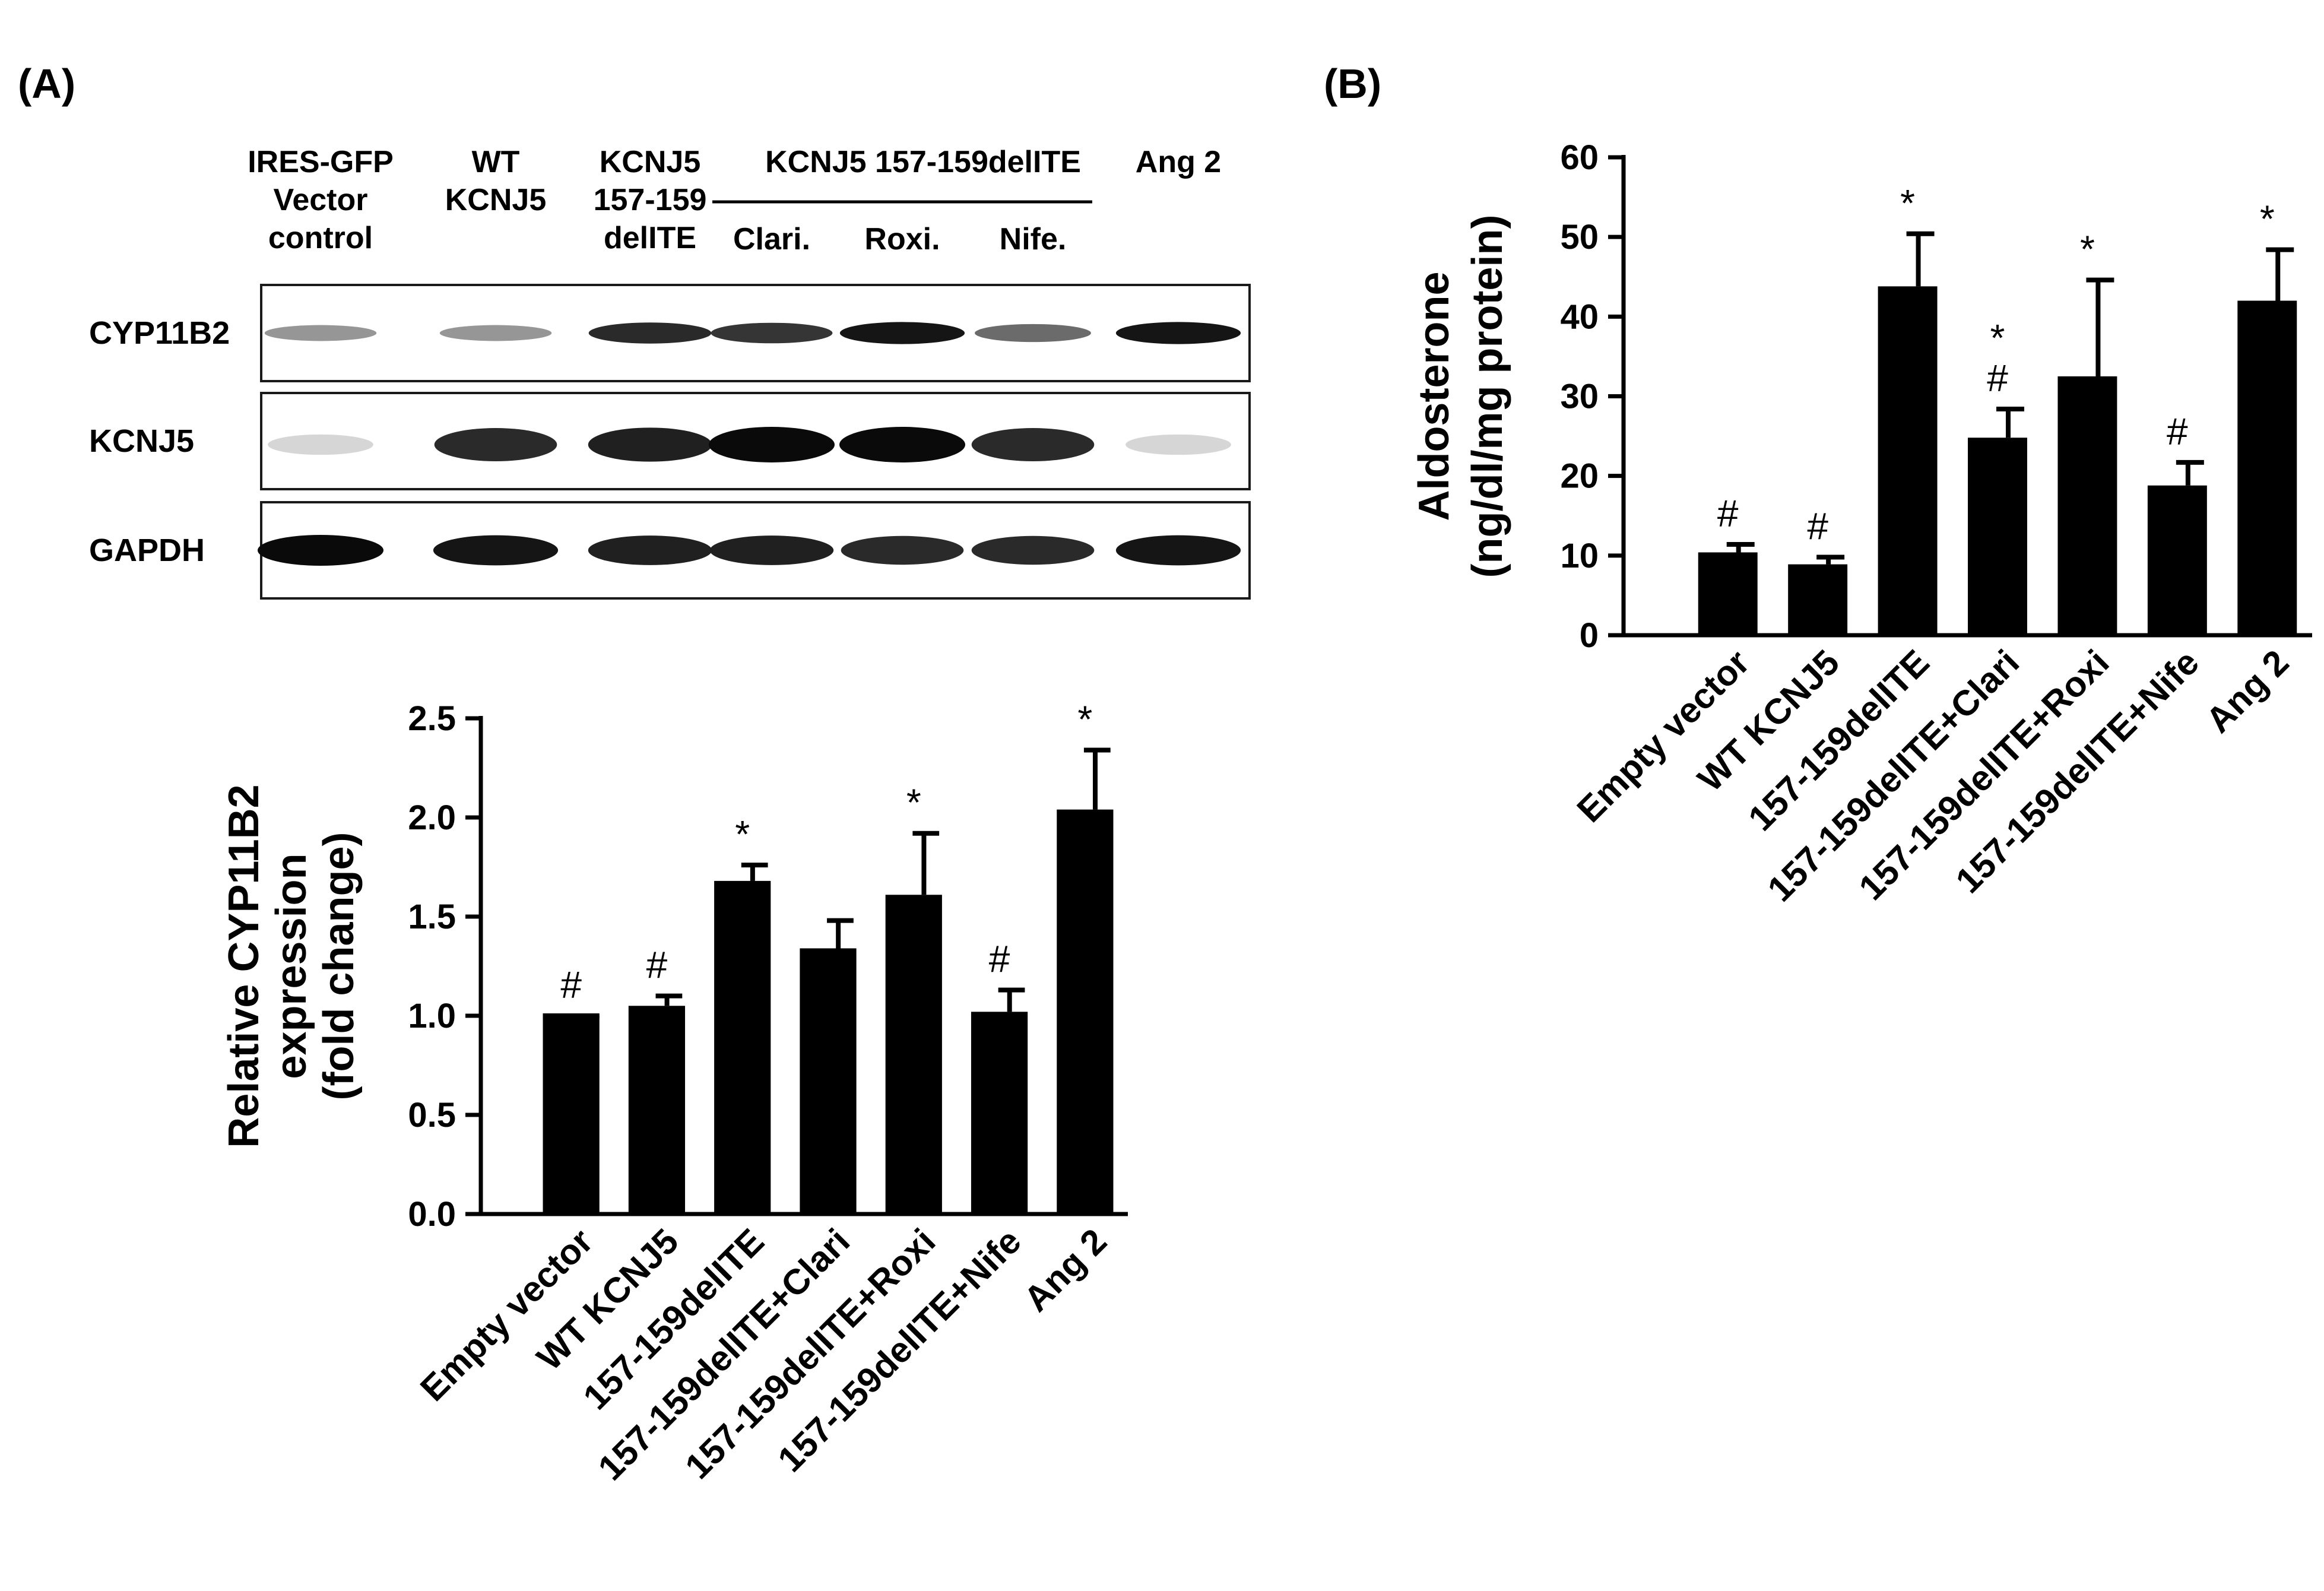 This screenshot has height=1591, width=2324. I want to click on blot-lane-header-2: delITE, so click(650, 238).